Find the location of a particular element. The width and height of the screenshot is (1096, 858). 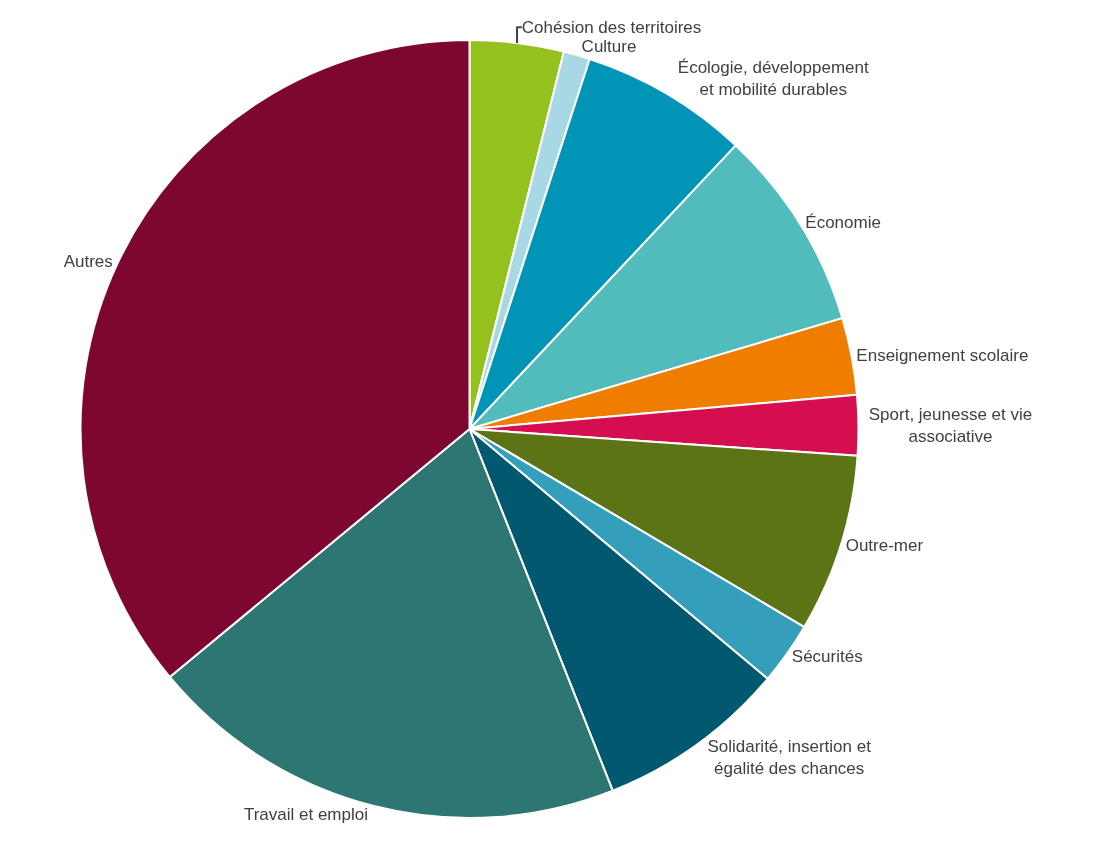

slice-label: Travail et emploi is located at coordinates (306, 815).